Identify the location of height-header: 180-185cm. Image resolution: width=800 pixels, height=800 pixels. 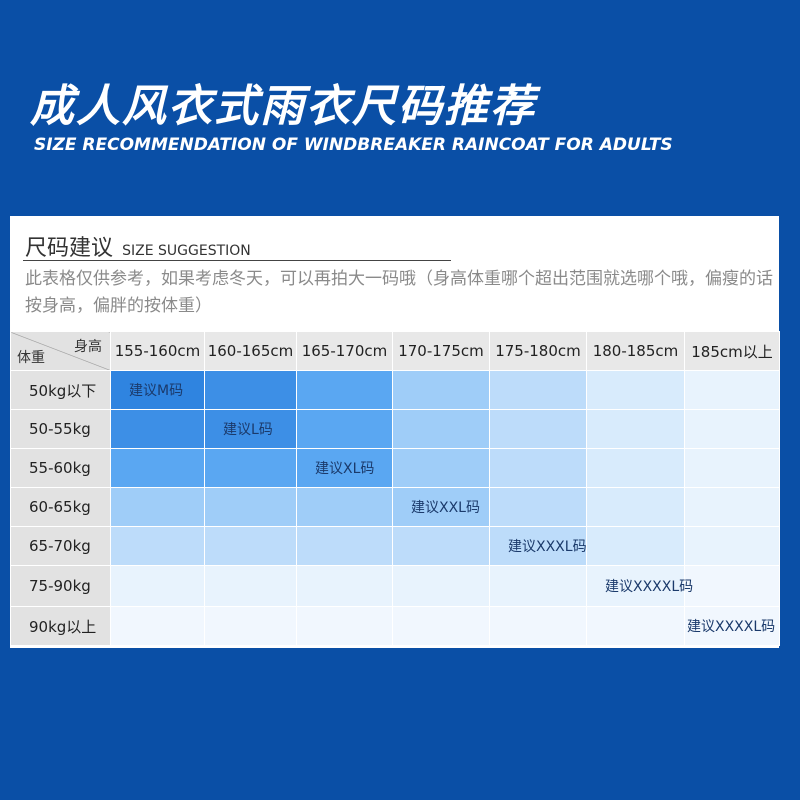
(635, 351).